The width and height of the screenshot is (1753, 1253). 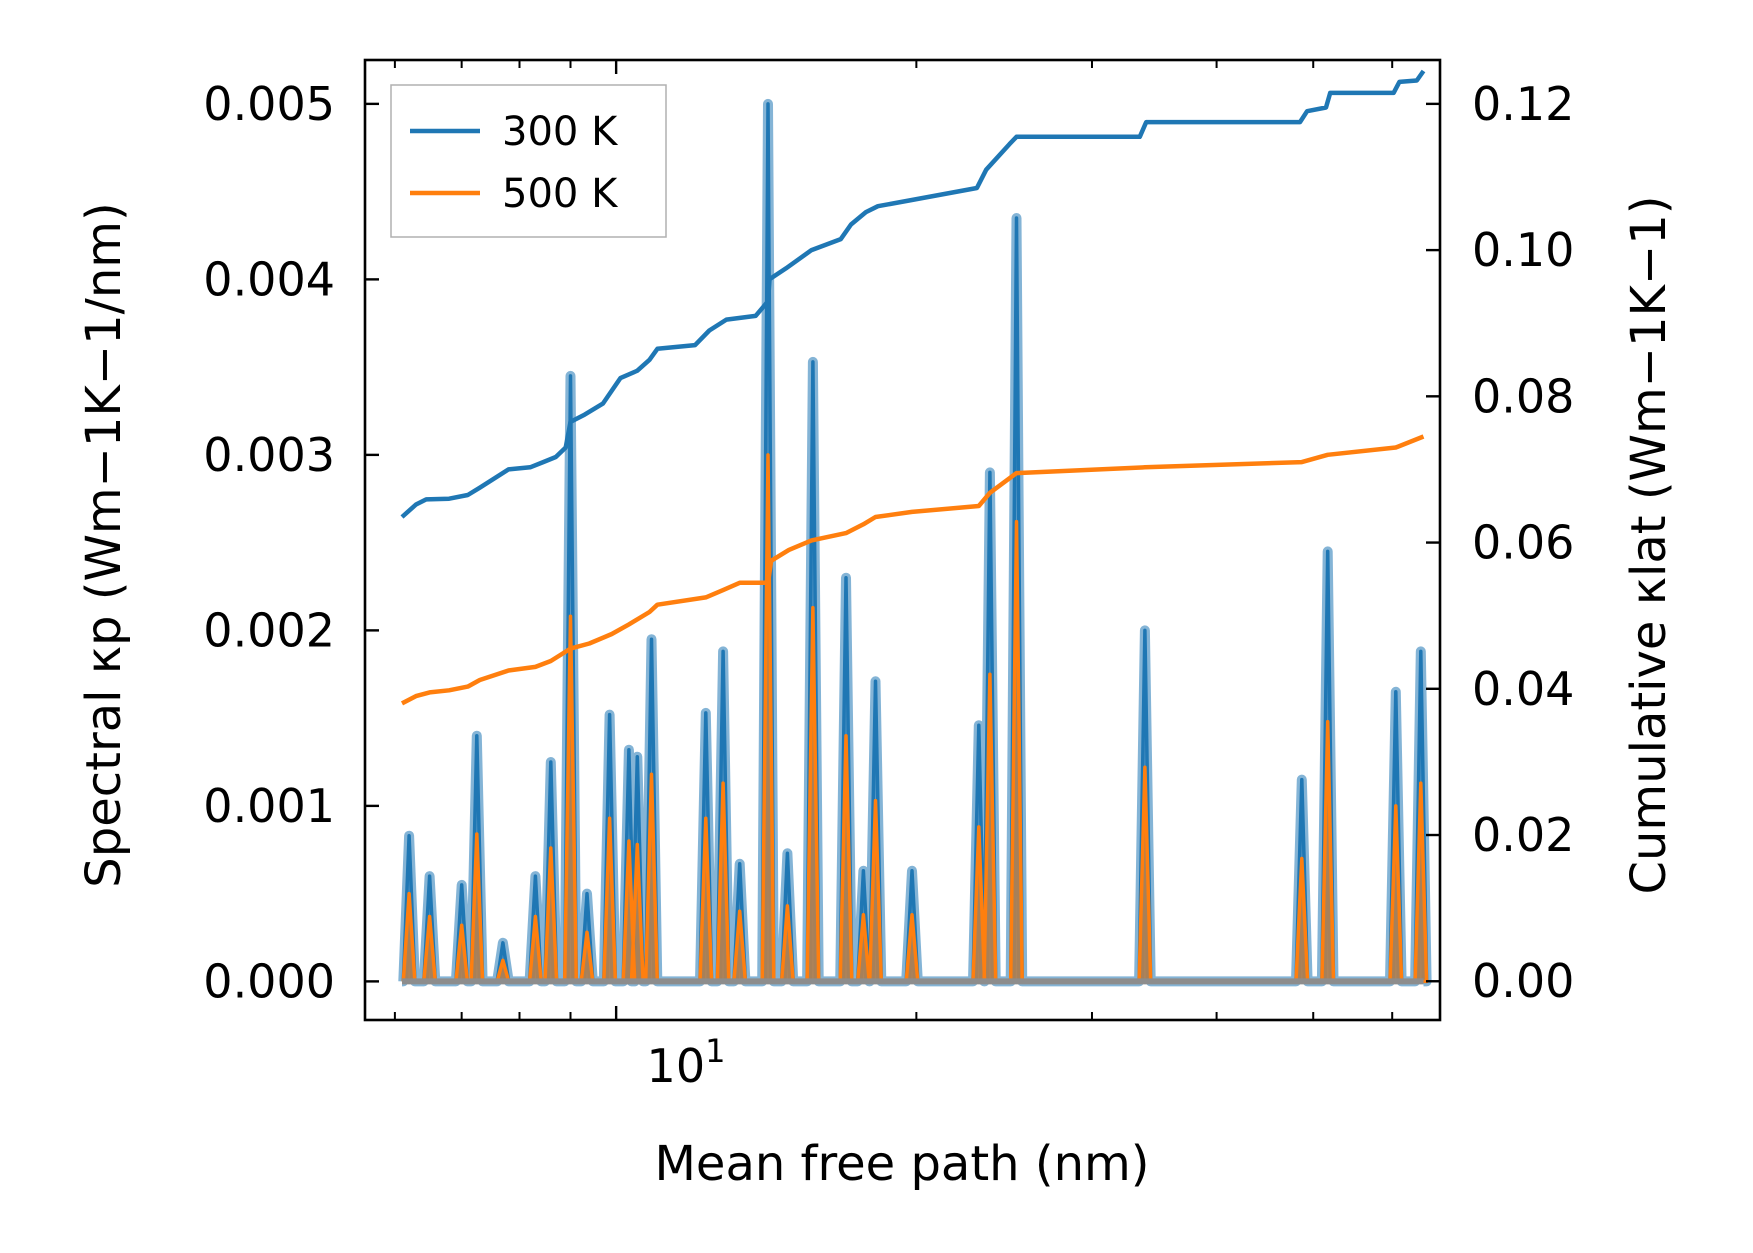 What do you see at coordinates (1649, 545) in the screenshot?
I see `y-axis-title-right: Cumulative κlat (Wm−1K−1)` at bounding box center [1649, 545].